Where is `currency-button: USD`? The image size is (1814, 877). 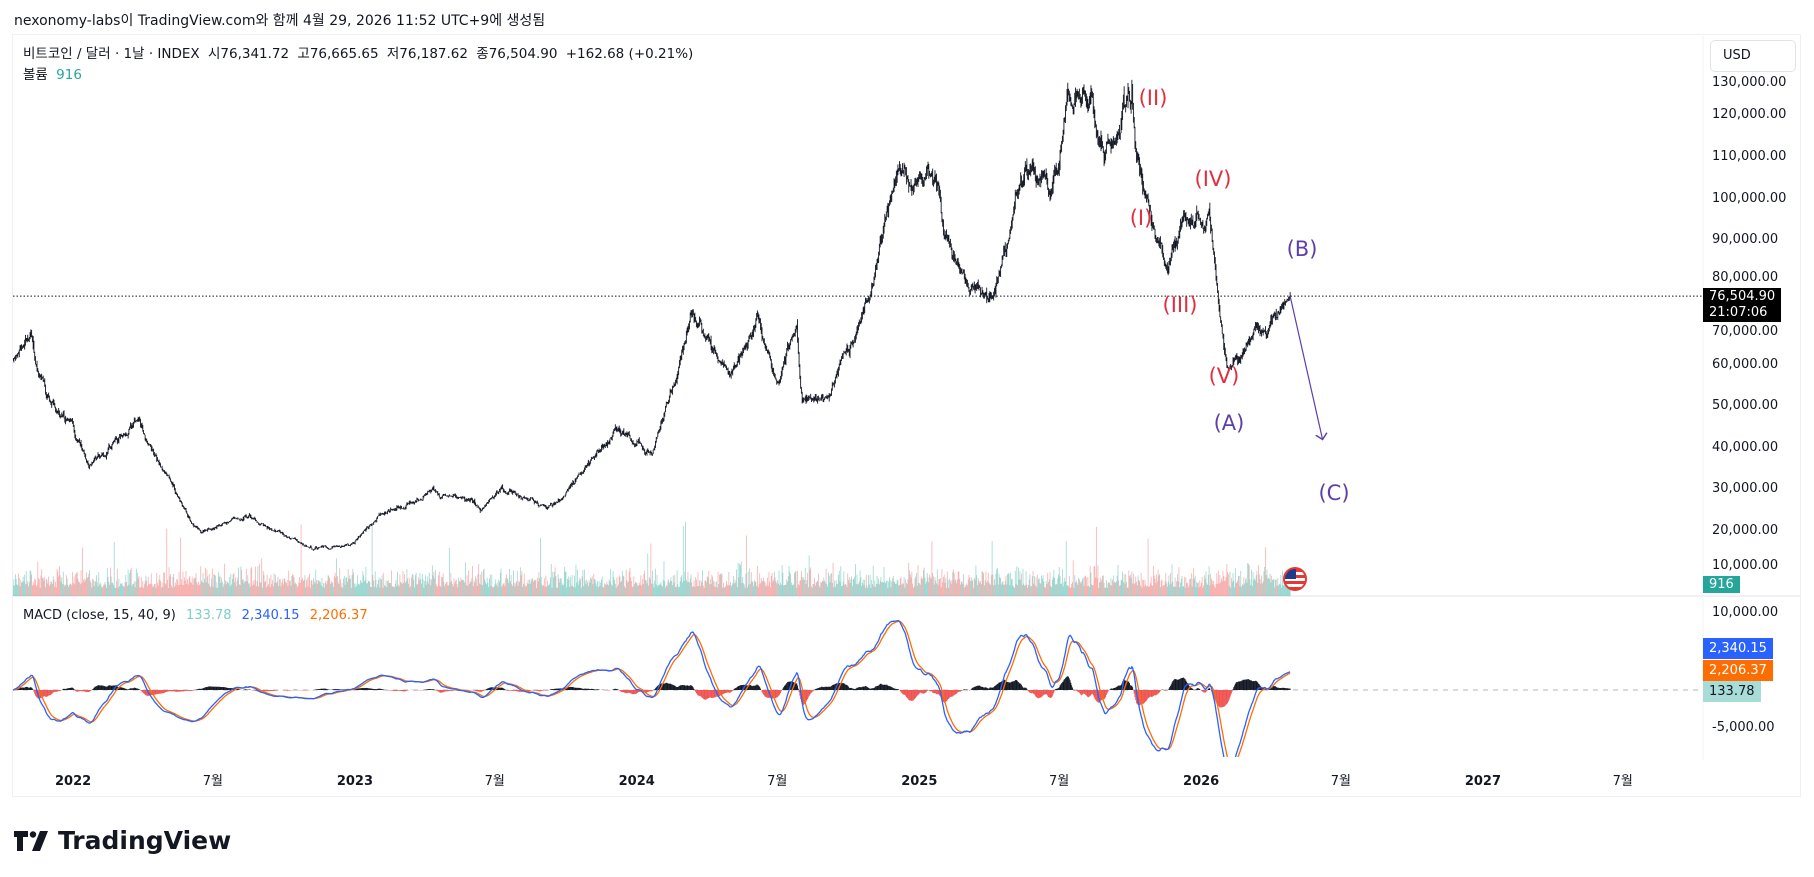
currency-button: USD is located at coordinates (1753, 56).